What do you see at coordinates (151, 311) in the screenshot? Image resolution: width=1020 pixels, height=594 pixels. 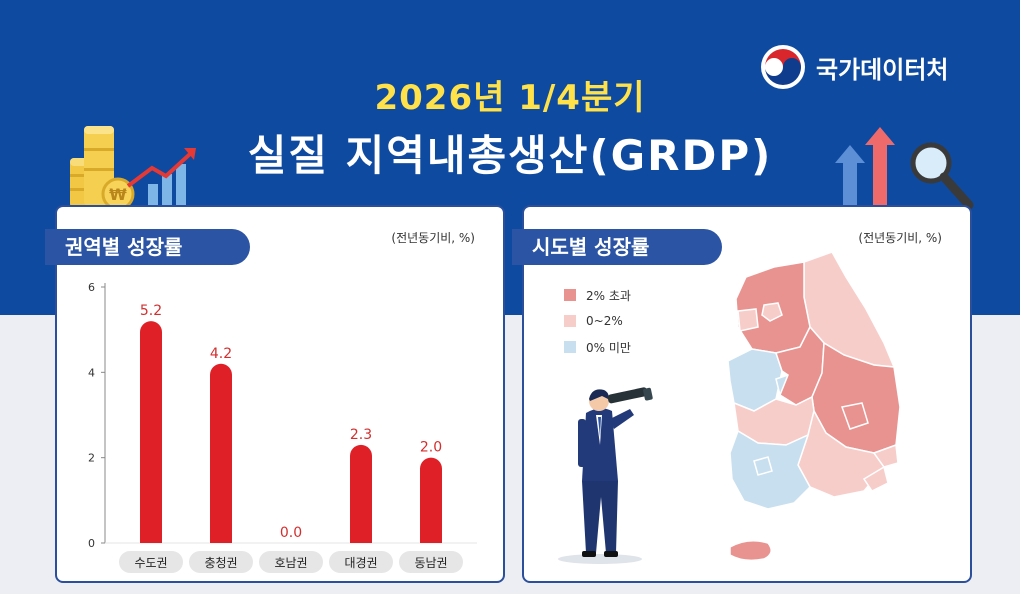 I see `bar-value-label: 5.2` at bounding box center [151, 311].